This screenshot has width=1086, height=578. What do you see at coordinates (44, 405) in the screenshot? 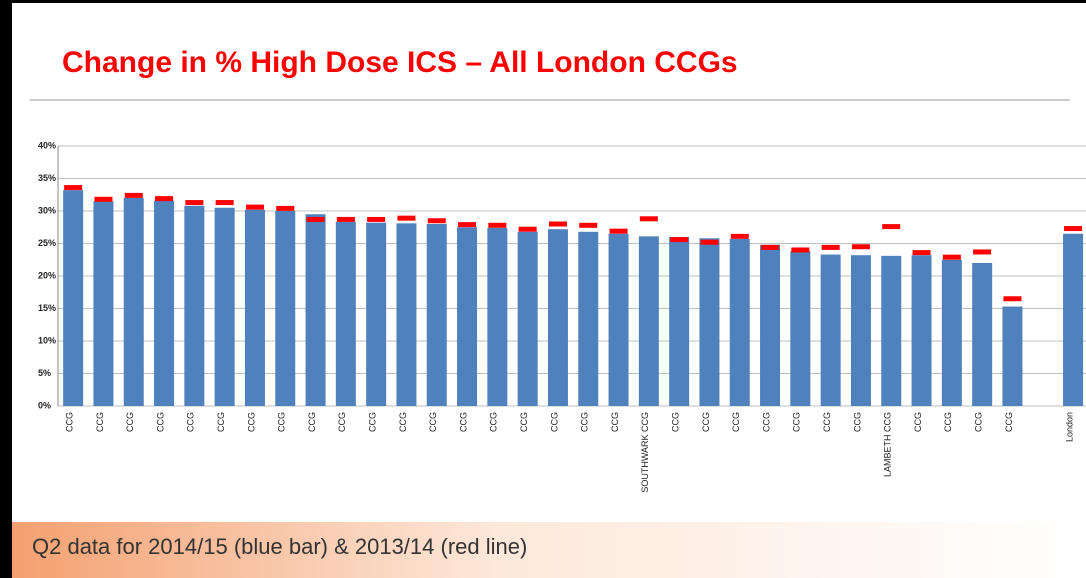
I see `y-tick-label: 0%` at bounding box center [44, 405].